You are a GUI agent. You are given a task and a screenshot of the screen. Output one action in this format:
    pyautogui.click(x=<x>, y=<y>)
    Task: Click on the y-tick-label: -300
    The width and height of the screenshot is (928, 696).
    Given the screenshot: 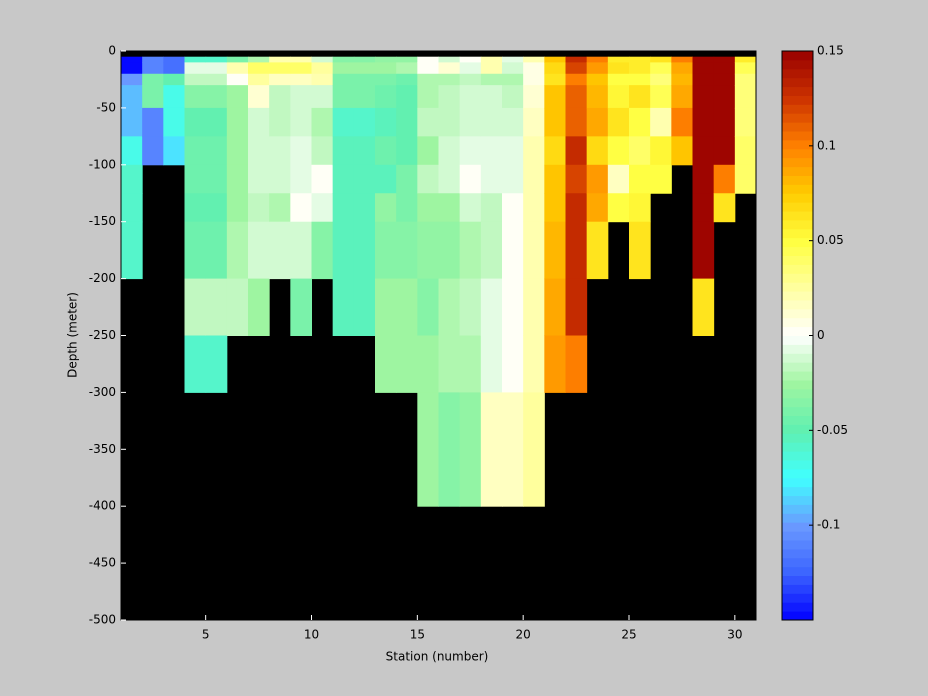 What is the action you would take?
    pyautogui.click(x=102, y=392)
    